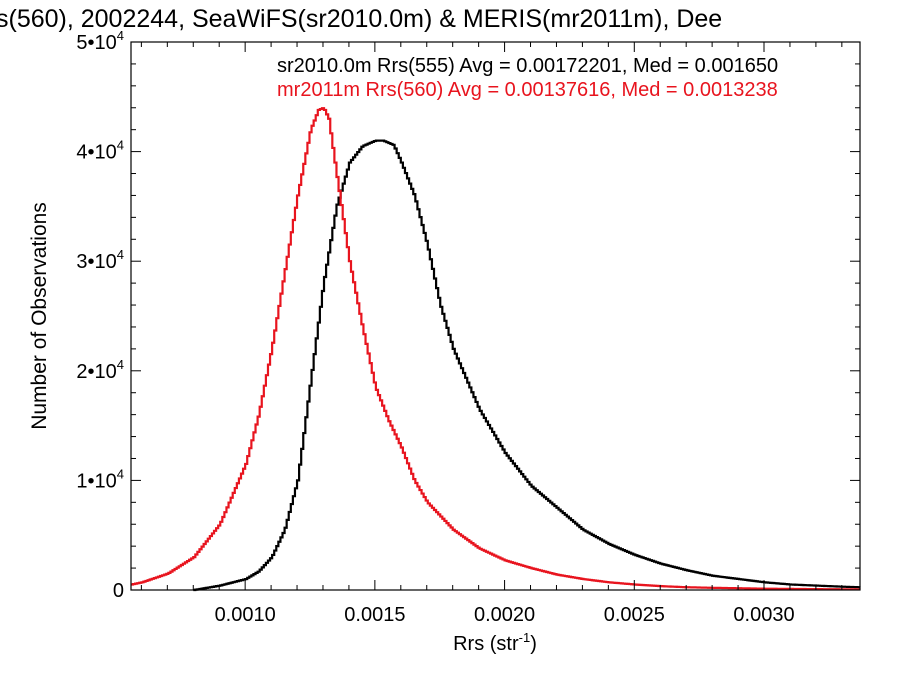  What do you see at coordinates (245, 615) in the screenshot?
I see `x-tick-label: 0.0010` at bounding box center [245, 615].